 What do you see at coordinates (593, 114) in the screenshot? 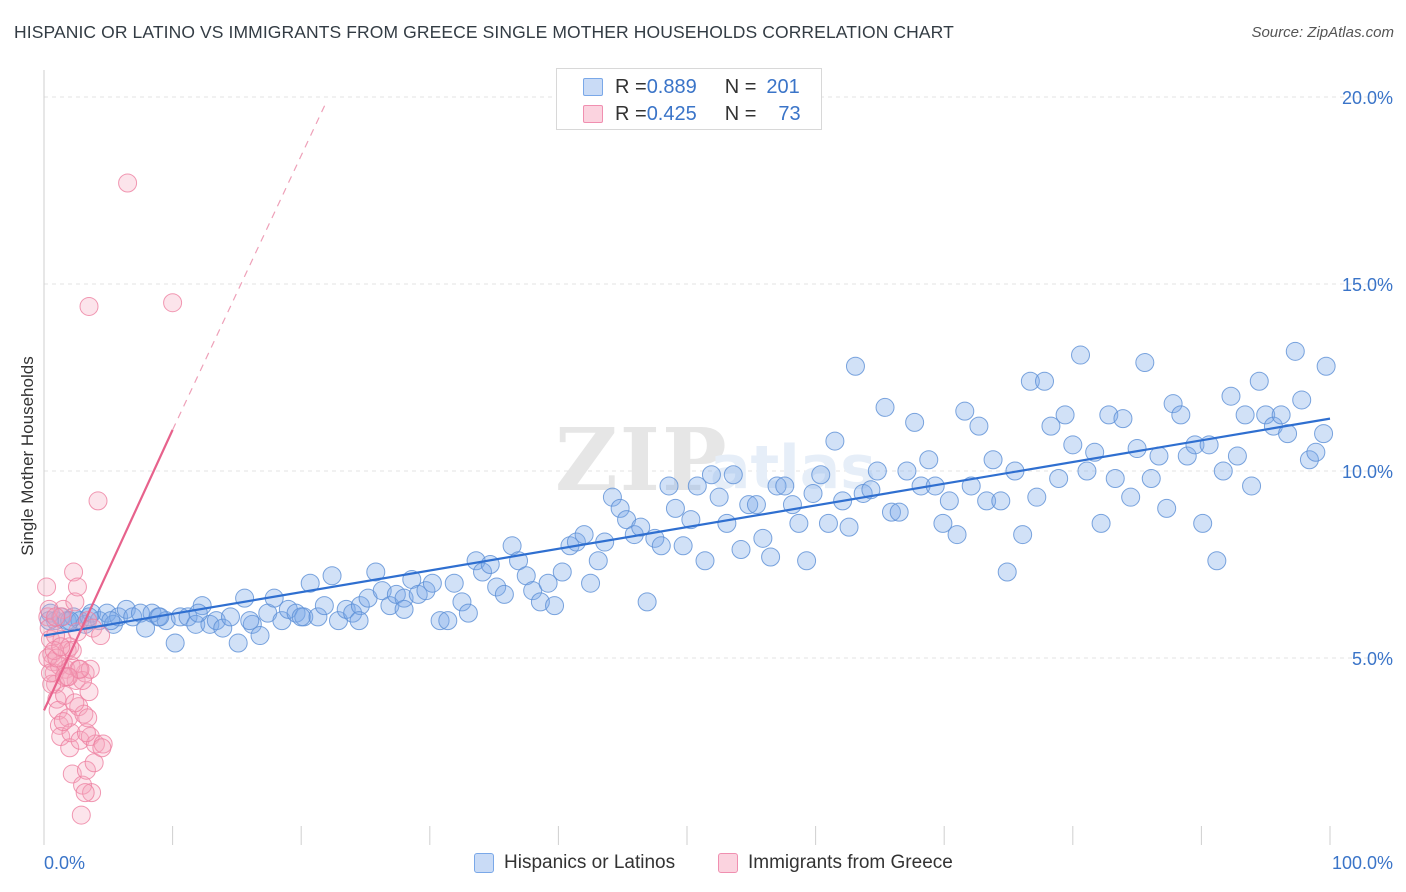
I see `legend-swatch-pink` at bounding box center [593, 114].